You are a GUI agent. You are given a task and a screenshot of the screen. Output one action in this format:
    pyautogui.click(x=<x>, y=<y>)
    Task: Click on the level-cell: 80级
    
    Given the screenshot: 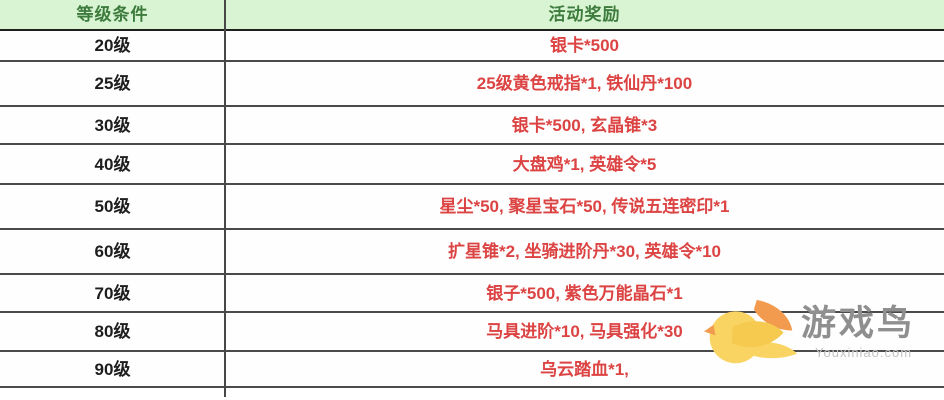 What is the action you would take?
    pyautogui.click(x=112, y=331)
    